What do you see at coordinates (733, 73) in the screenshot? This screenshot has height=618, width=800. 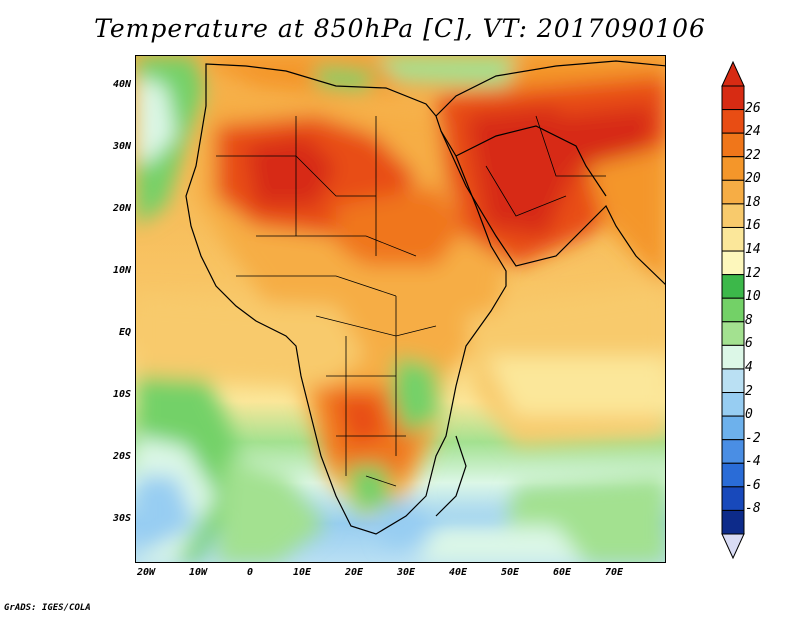 I see `colorbar-top-arrow` at bounding box center [733, 73].